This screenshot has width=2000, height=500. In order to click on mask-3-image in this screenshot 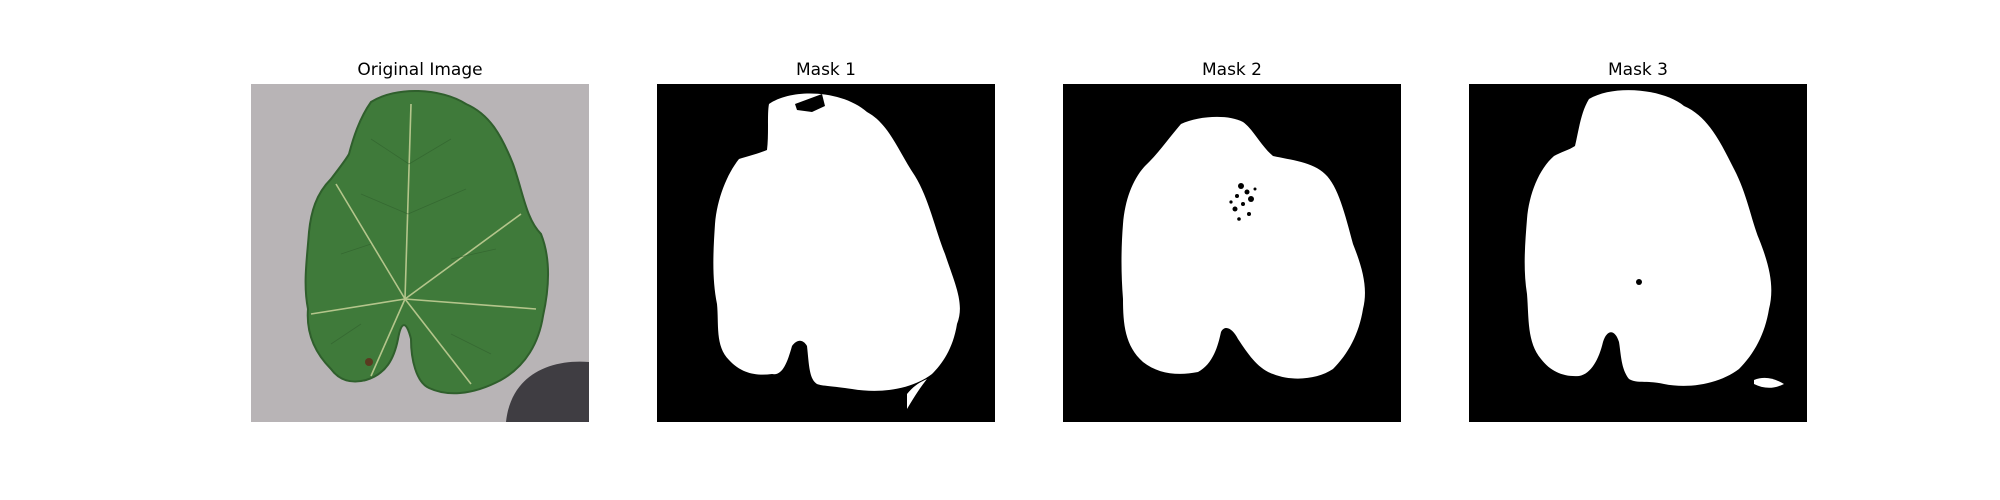, I will do `click(1638, 253)`.